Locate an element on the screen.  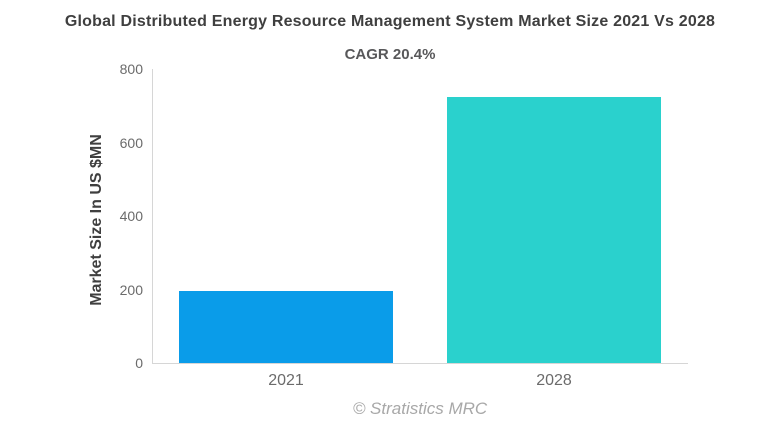
chart-credit: © Stratistics MRC is located at coordinates (420, 408).